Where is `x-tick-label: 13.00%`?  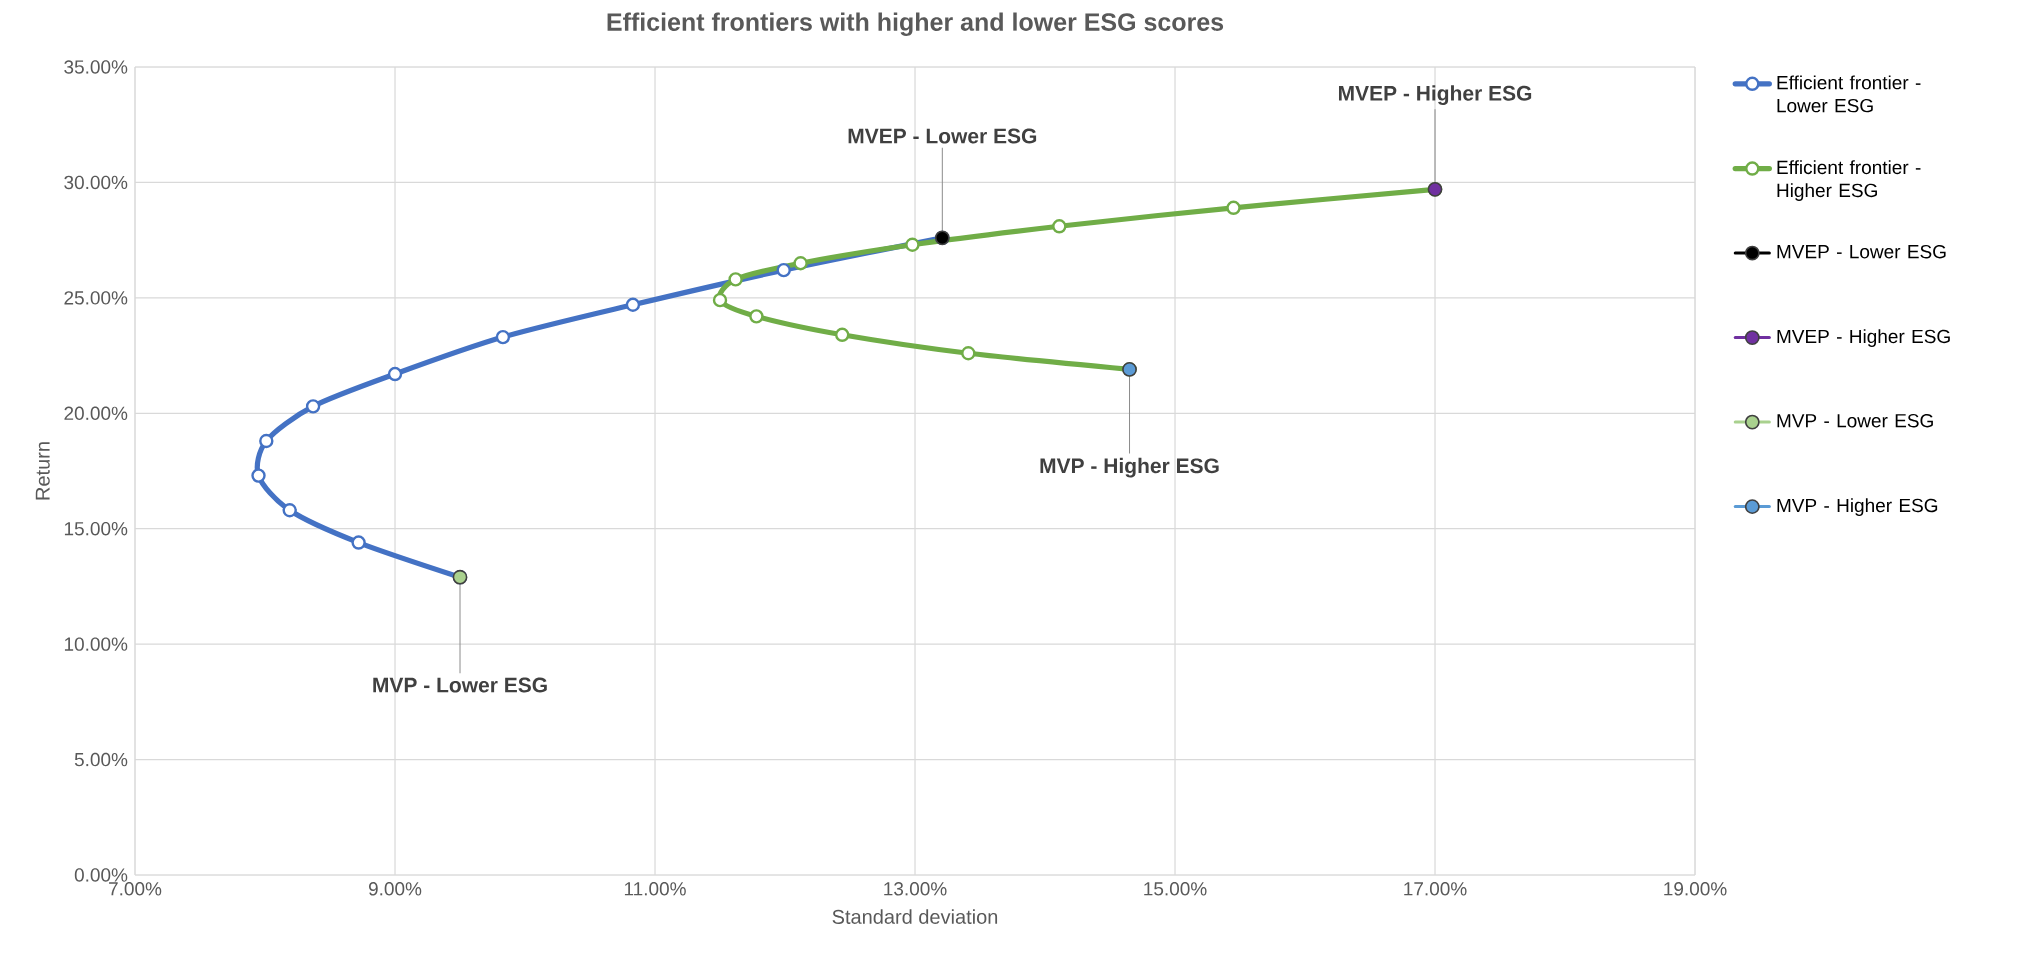
x-tick-label: 13.00% is located at coordinates (915, 889).